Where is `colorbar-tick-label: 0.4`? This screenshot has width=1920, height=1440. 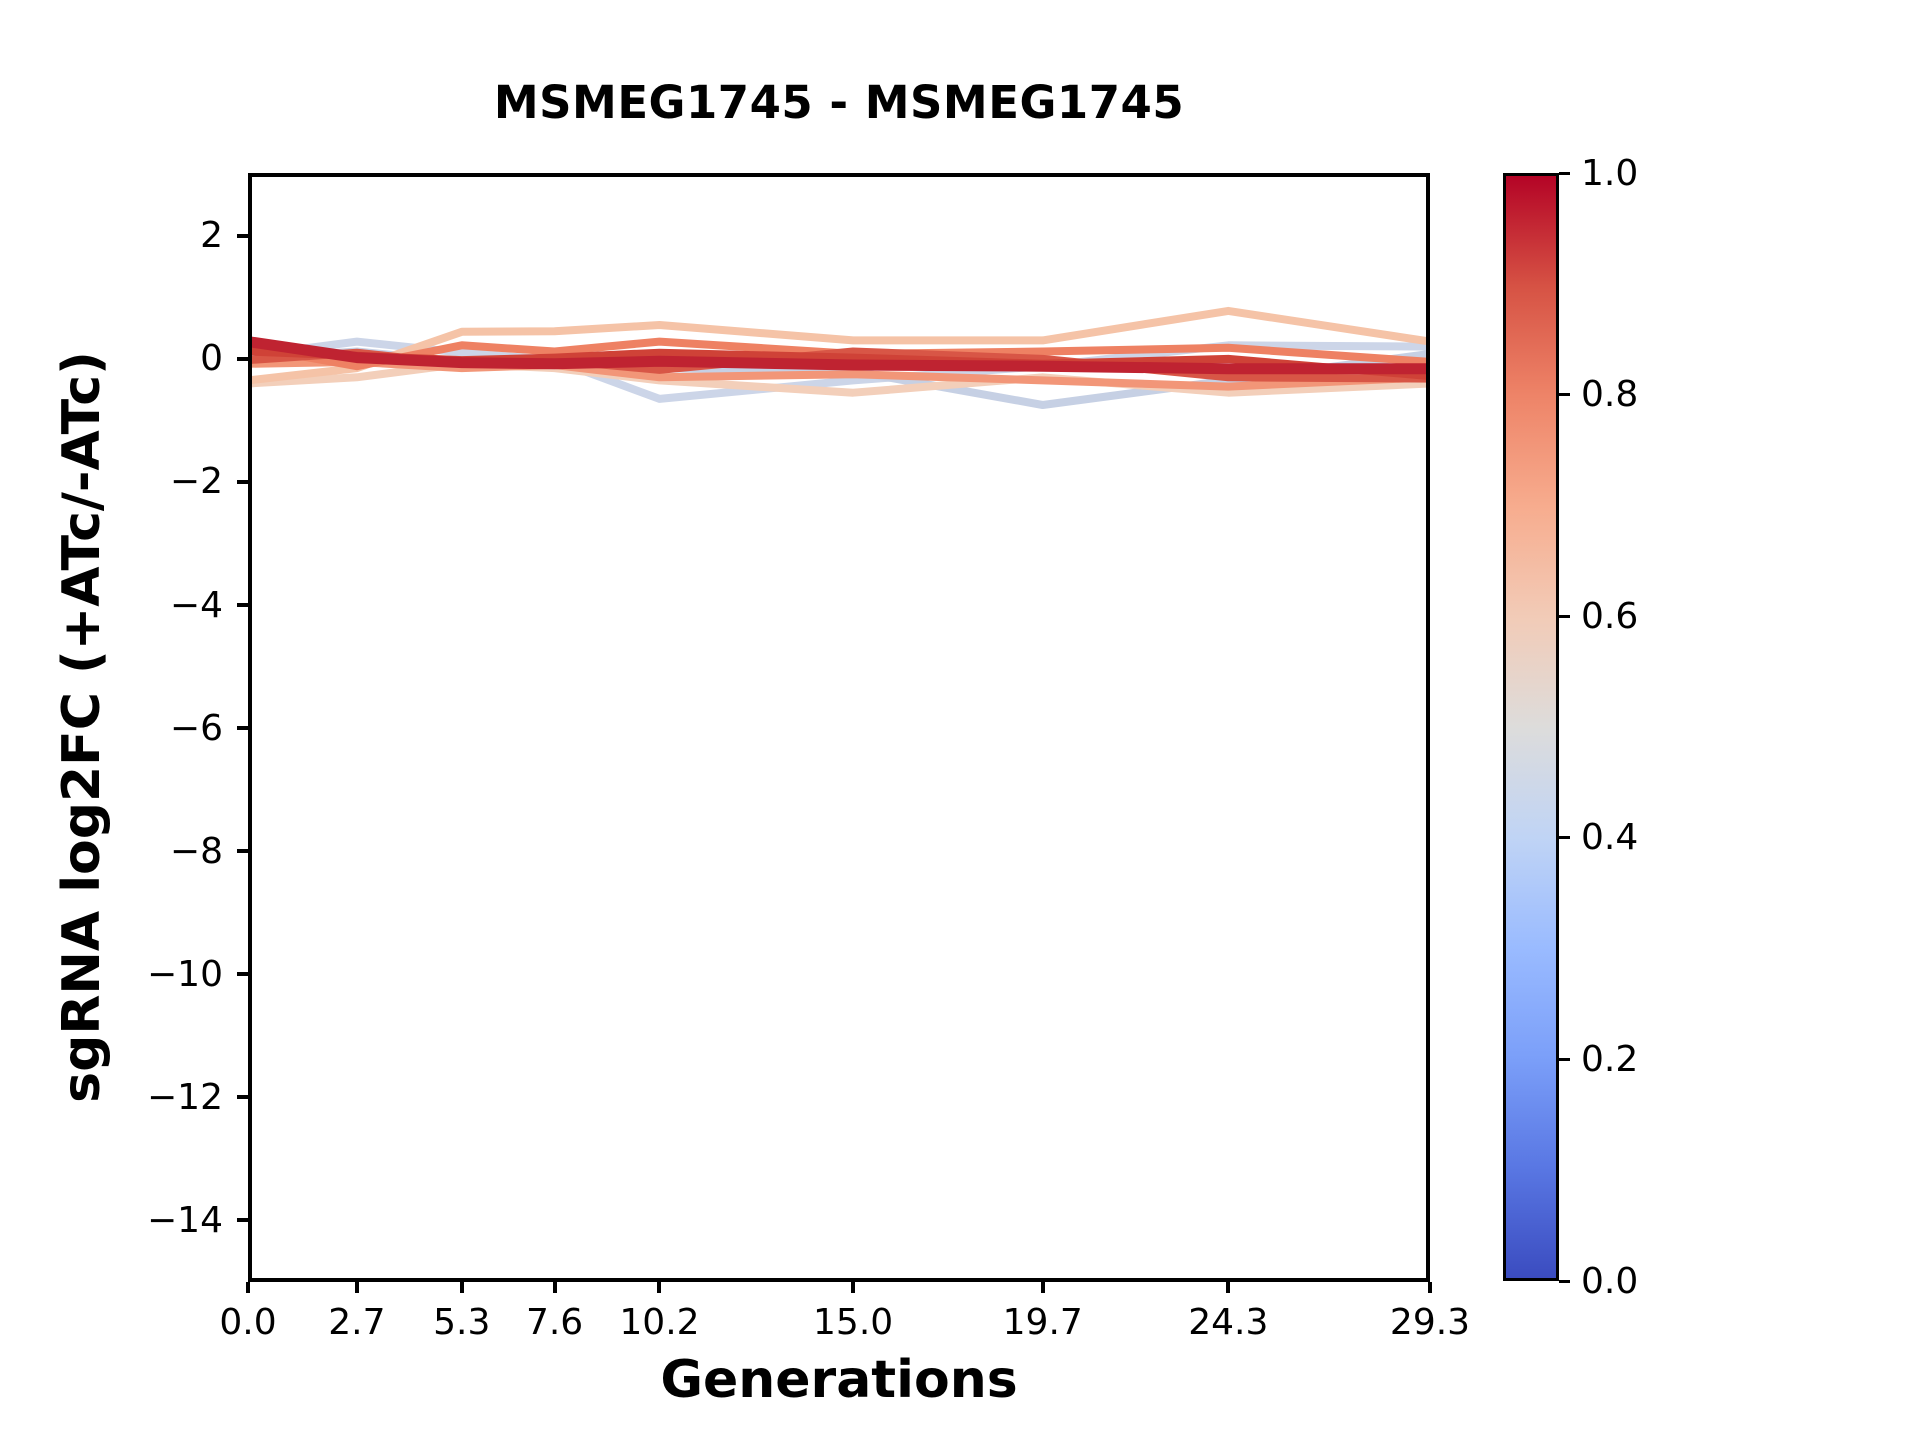
colorbar-tick-label: 0.4 is located at coordinates (1610, 838).